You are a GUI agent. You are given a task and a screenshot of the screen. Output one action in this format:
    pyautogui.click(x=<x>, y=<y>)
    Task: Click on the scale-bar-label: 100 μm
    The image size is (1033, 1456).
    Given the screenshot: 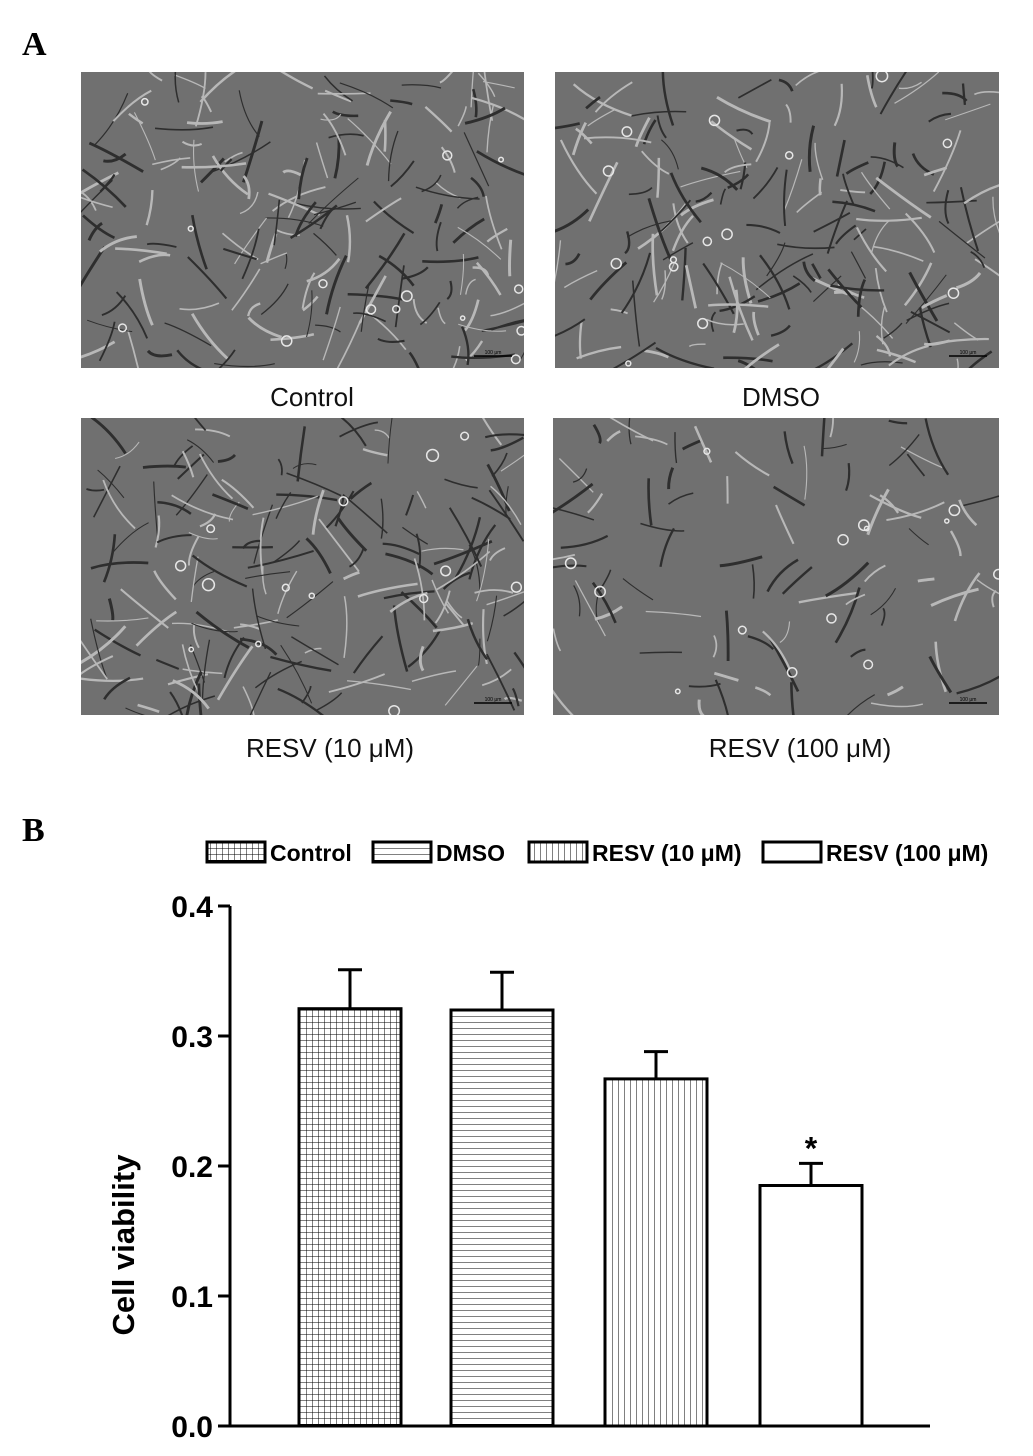 What is the action you would take?
    pyautogui.click(x=968, y=353)
    